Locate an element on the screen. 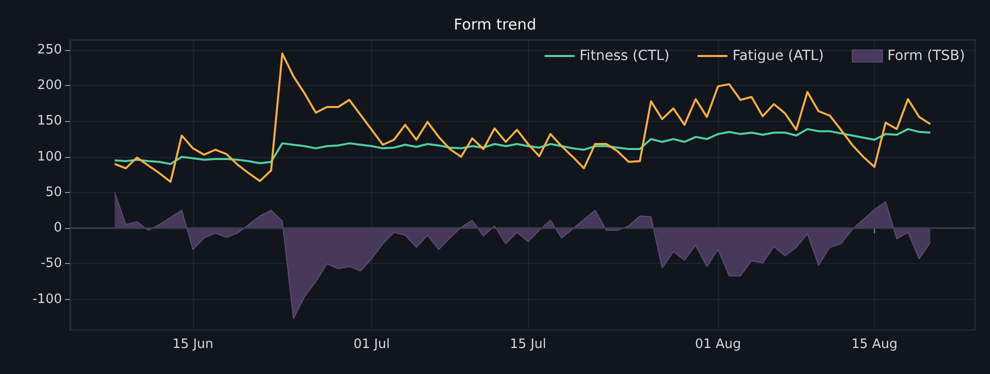 The image size is (990, 374). x-tick-label: 01 Jul is located at coordinates (371, 344).